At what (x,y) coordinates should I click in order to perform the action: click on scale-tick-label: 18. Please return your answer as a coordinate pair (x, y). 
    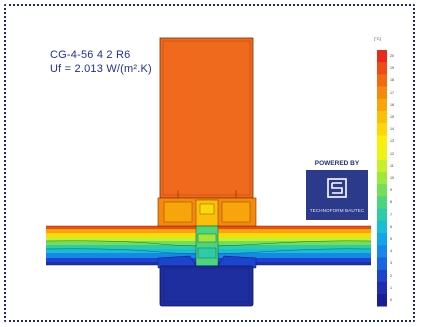
    Looking at the image, I should click on (392, 80).